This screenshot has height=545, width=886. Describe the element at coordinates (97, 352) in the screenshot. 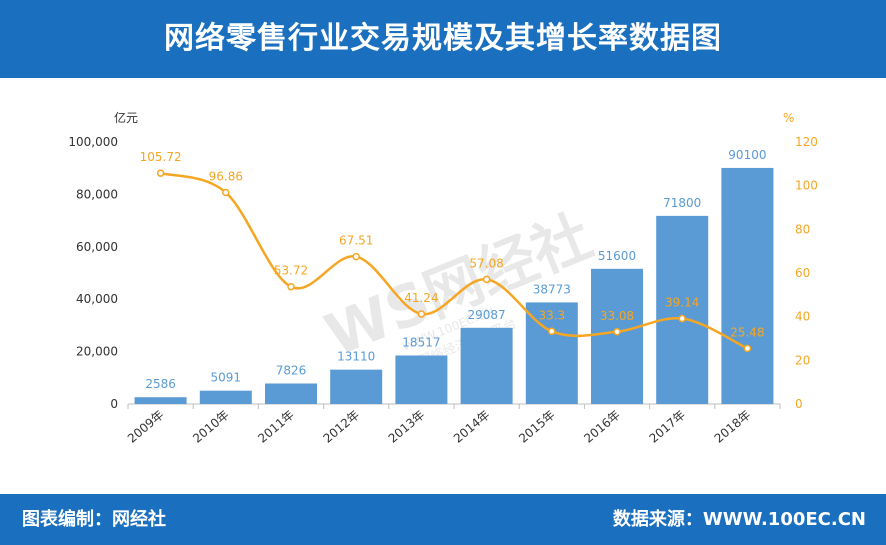

I see `y-left-tick-label: 20,000` at that location.